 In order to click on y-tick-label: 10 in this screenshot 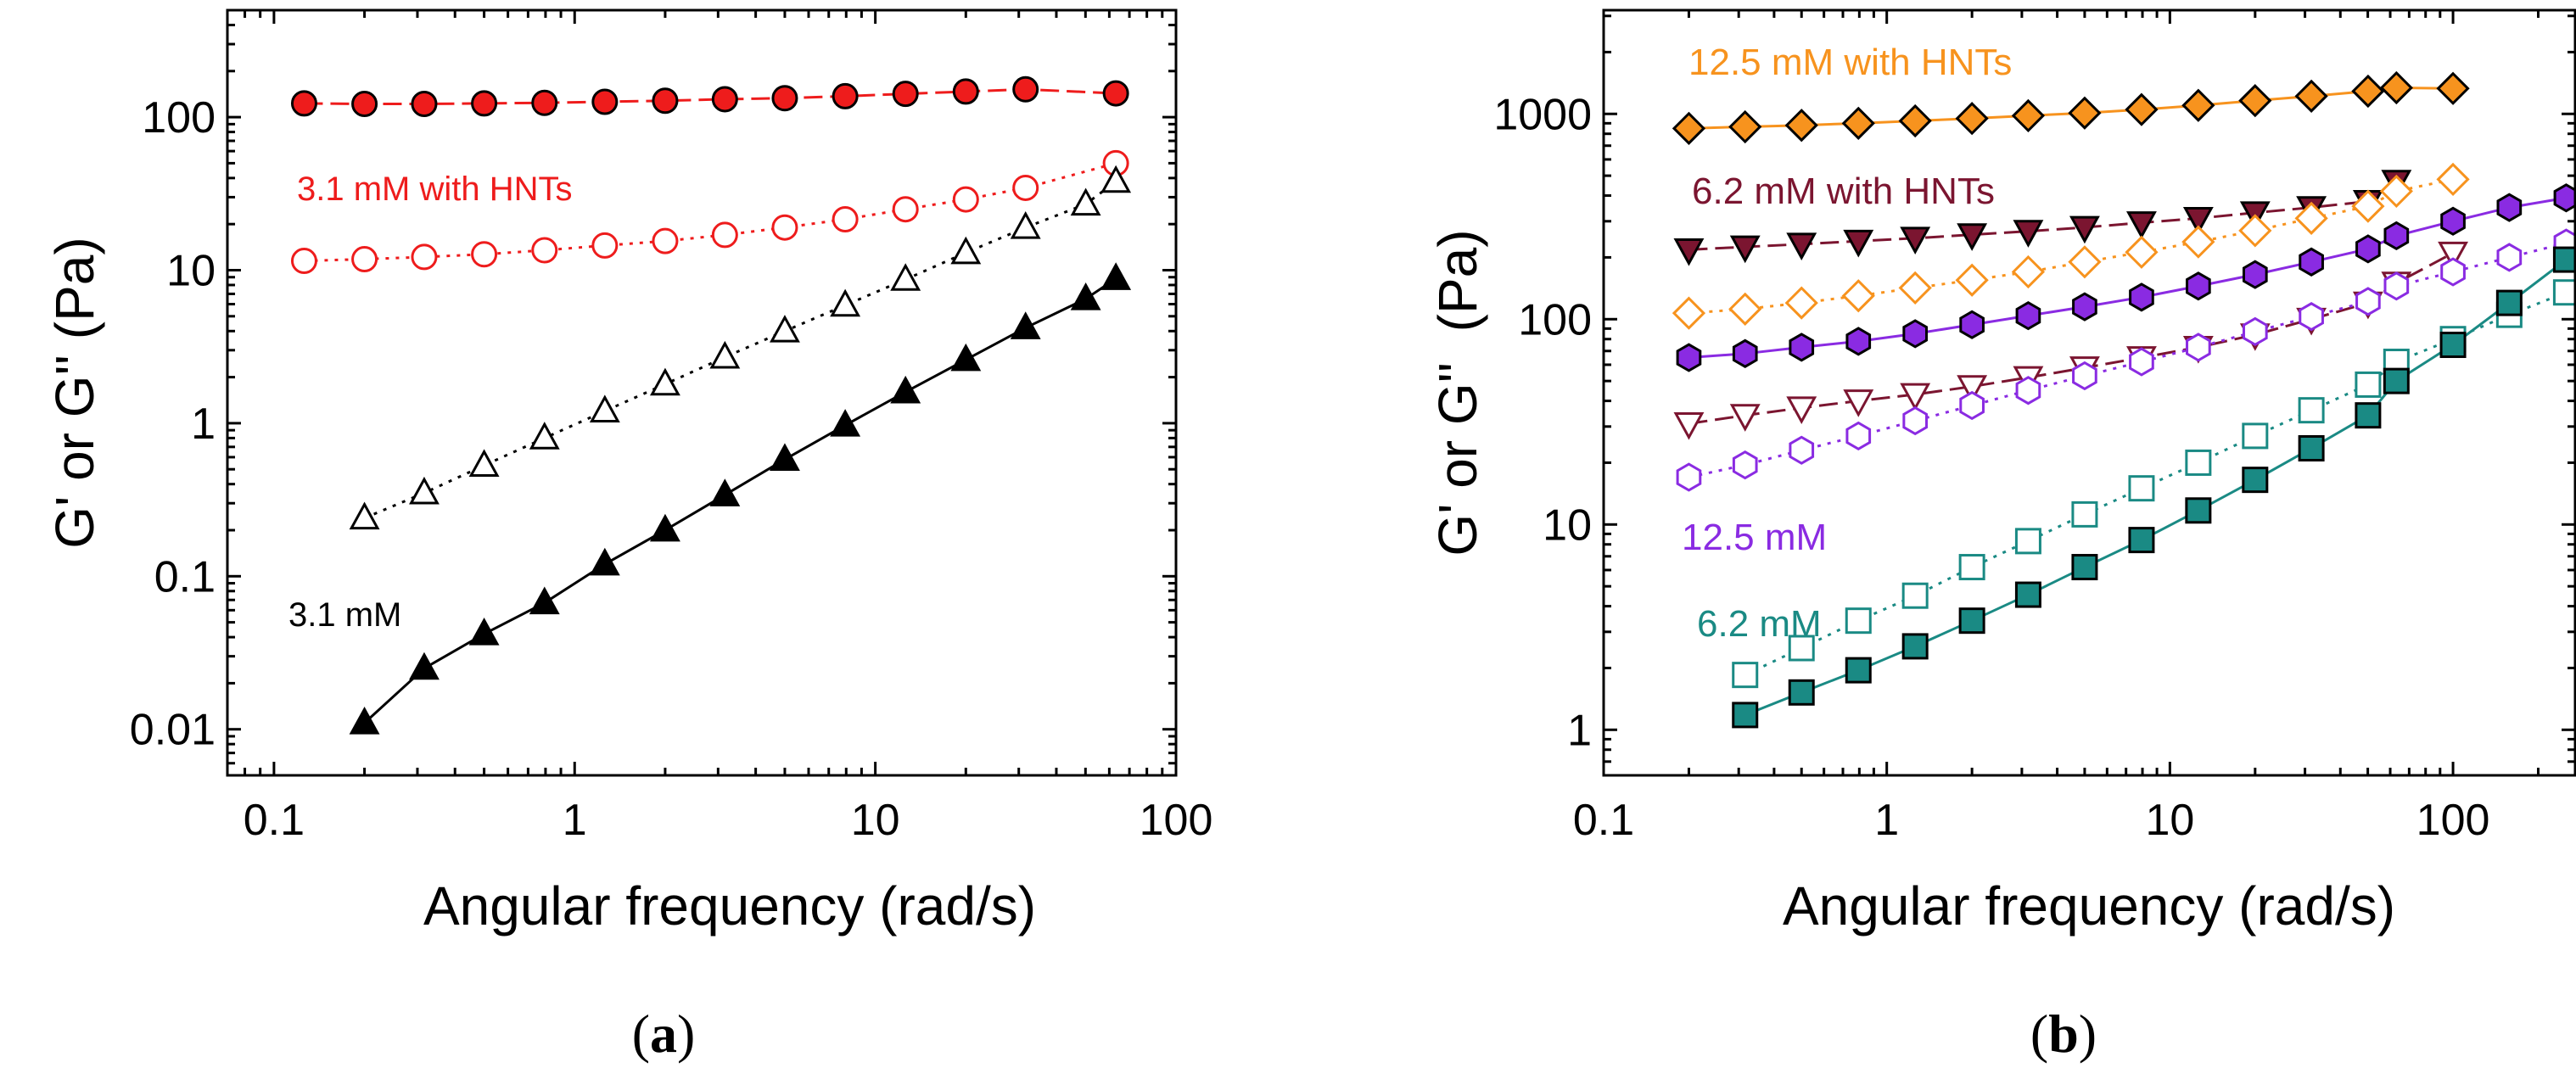, I will do `click(1568, 525)`.